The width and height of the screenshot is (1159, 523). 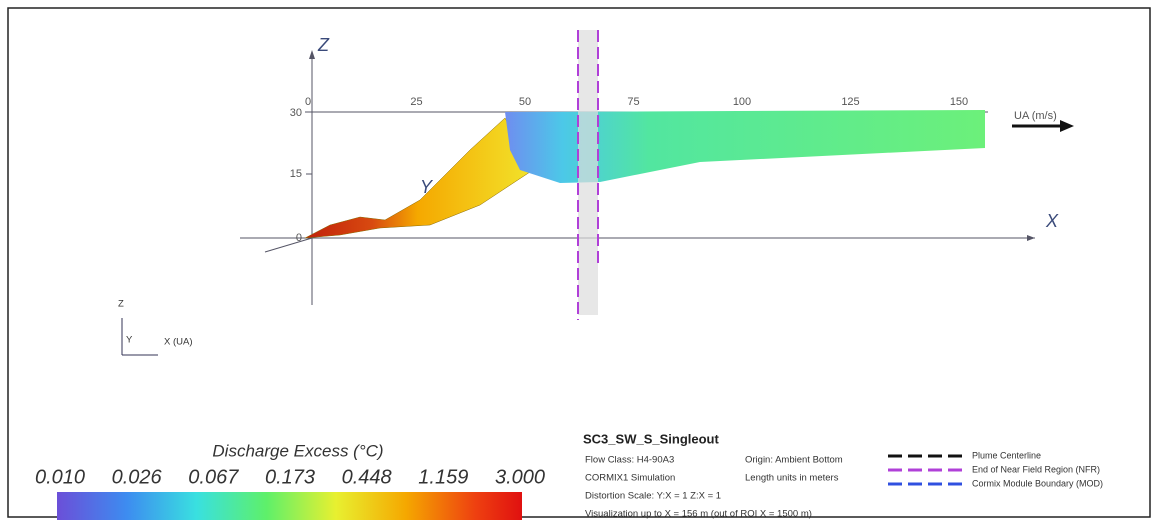 What do you see at coordinates (520, 477) in the screenshot?
I see `colorbar-label: 3.000` at bounding box center [520, 477].